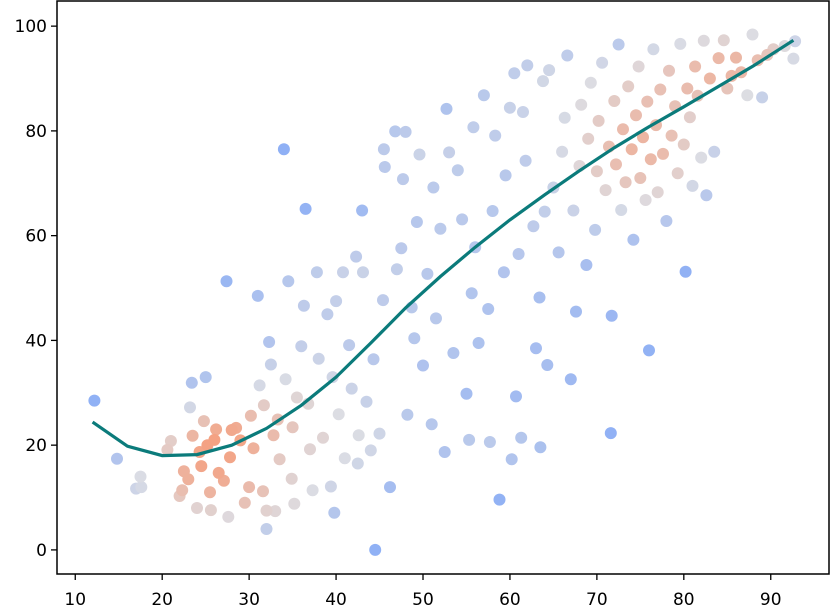 This screenshot has width=831, height=613. What do you see at coordinates (684, 600) in the screenshot?
I see `x-tick-label: 80` at bounding box center [684, 600].